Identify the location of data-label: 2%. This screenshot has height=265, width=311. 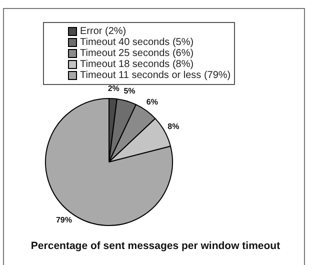
(114, 88).